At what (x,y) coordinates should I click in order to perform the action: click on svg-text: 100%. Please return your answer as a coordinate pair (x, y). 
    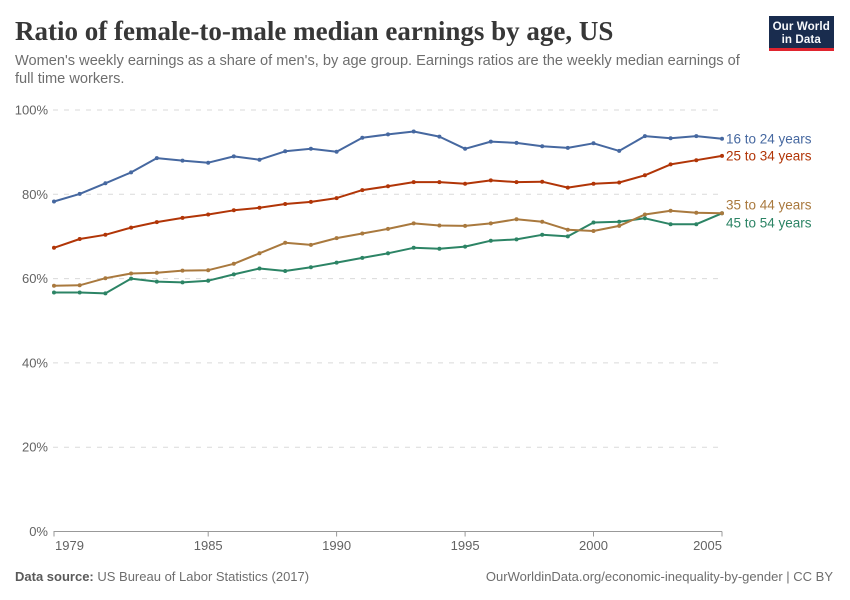
    Looking at the image, I should click on (32, 110).